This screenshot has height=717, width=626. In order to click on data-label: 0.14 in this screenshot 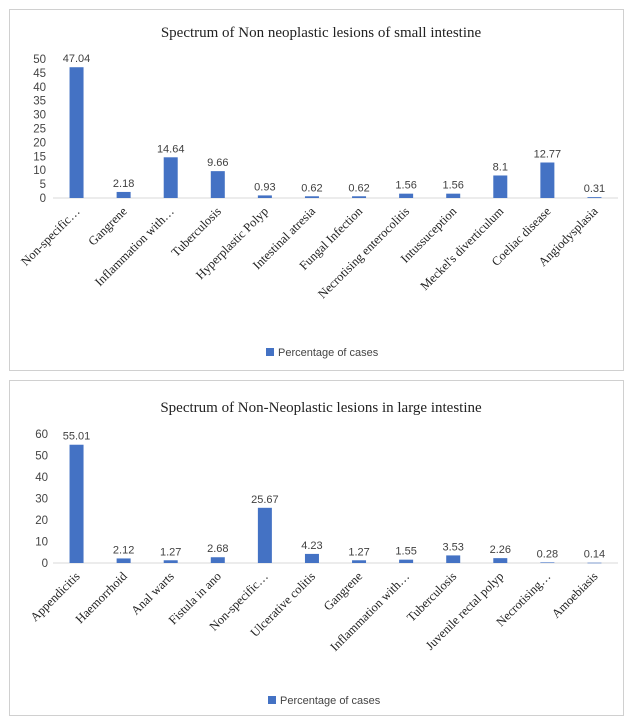, I will do `click(594, 555)`.